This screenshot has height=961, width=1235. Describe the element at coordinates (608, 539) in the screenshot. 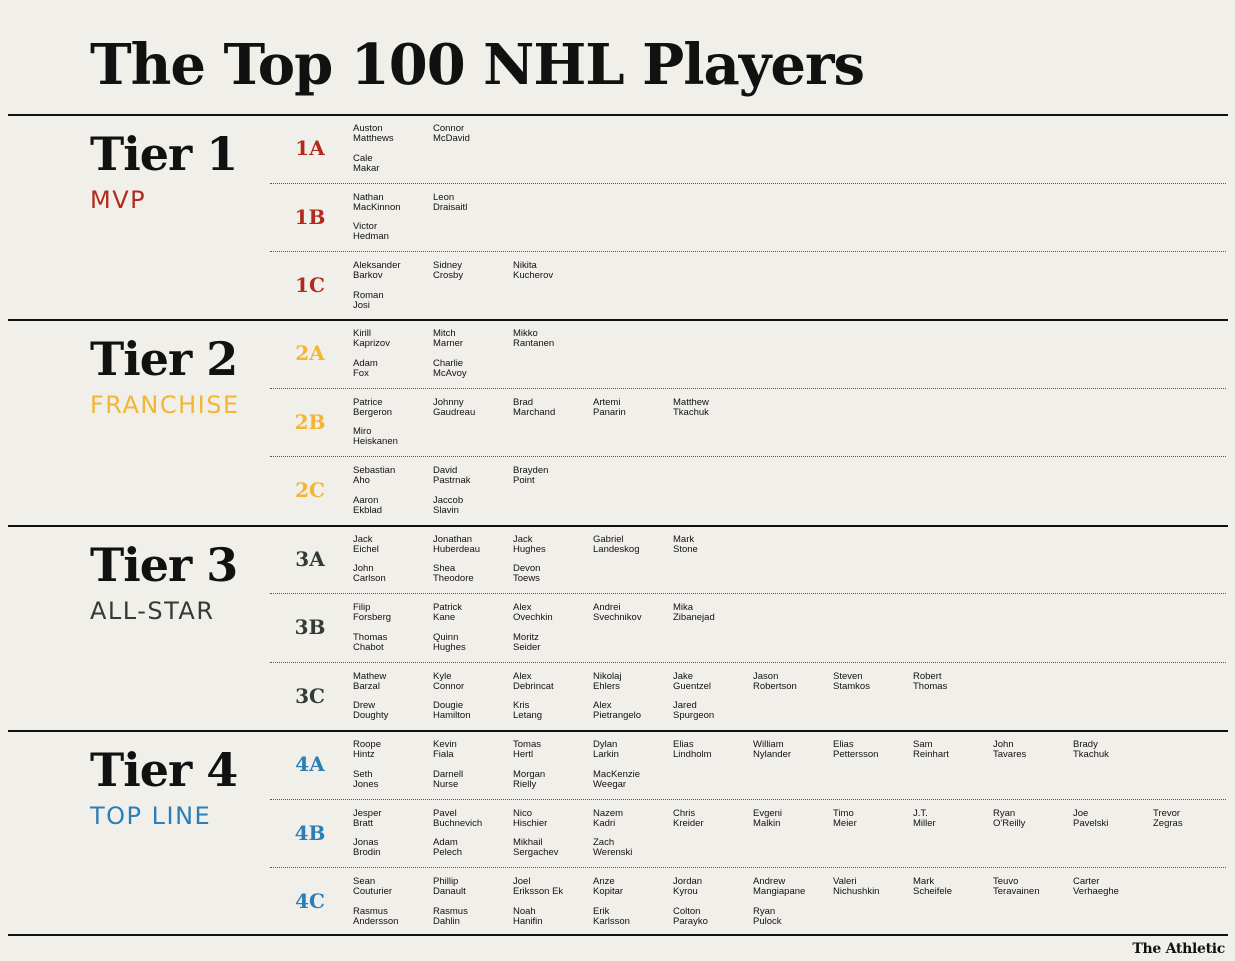

I see `player-first-name: Gabriel` at that location.